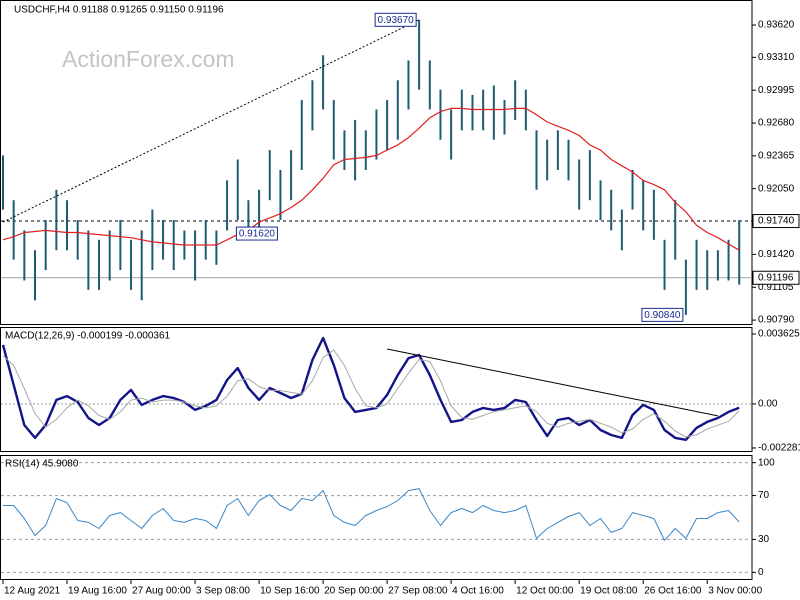 This screenshot has height=600, width=800. I want to click on y-tick-label: 0.003625, so click(779, 334).